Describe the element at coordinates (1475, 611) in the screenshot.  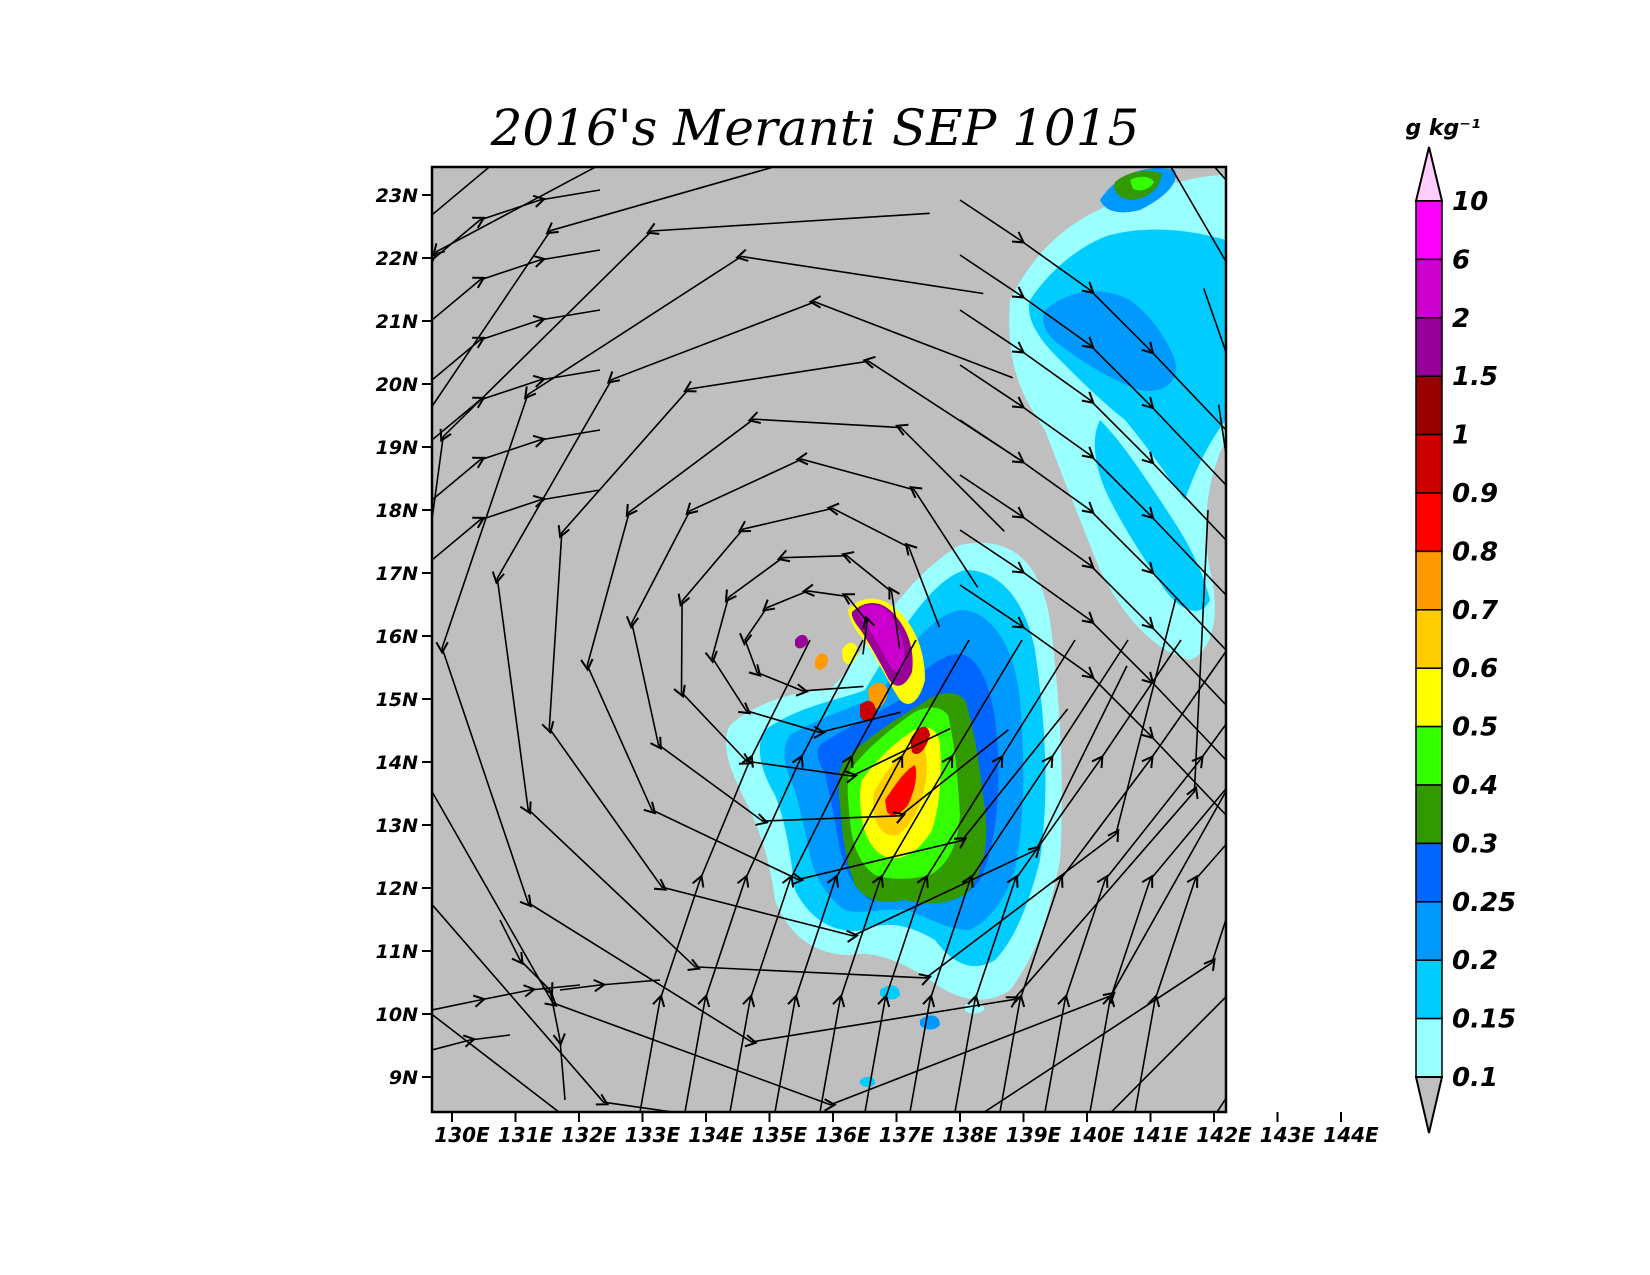
I see `colorbar-level-label: 0.7` at that location.